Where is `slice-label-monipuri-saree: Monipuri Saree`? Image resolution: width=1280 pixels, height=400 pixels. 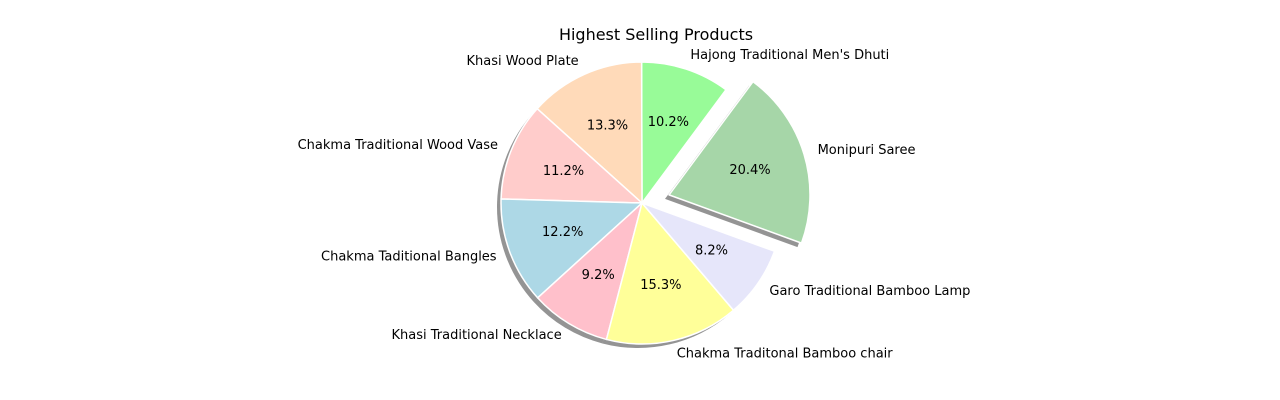 slice-label-monipuri-saree: Monipuri Saree is located at coordinates (867, 150).